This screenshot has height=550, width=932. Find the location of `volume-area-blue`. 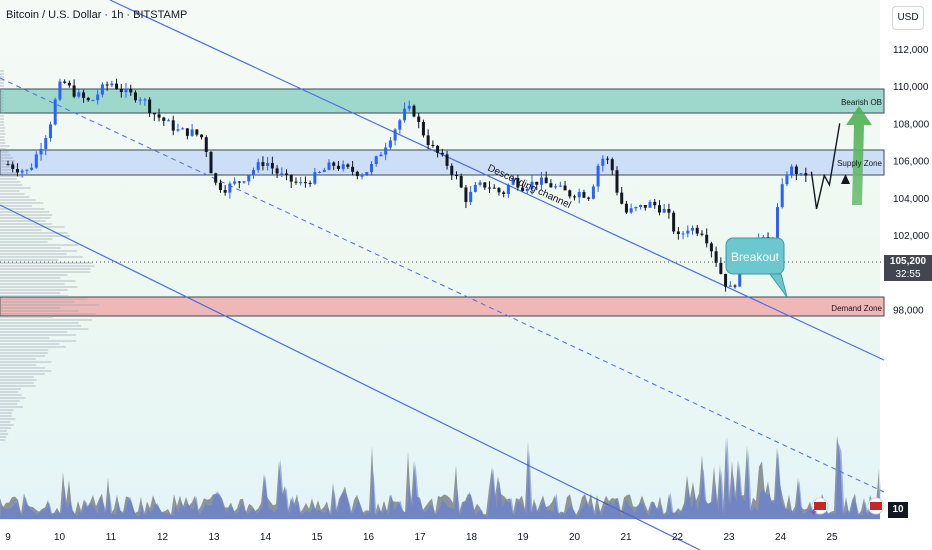

volume-area-blue is located at coordinates (440, 477).